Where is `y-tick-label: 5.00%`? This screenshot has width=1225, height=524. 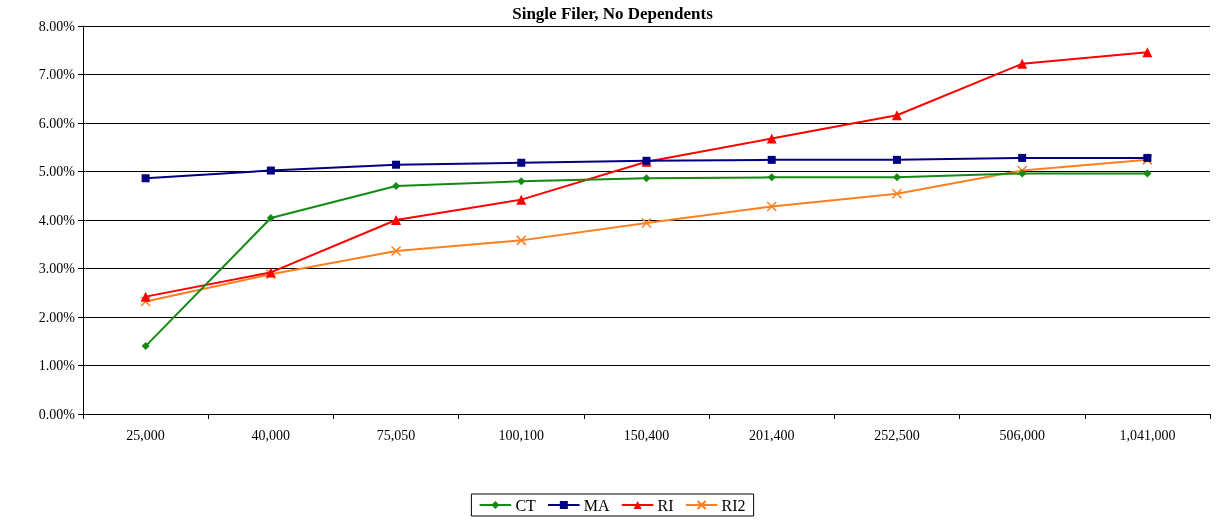 y-tick-label: 5.00% is located at coordinates (57, 171).